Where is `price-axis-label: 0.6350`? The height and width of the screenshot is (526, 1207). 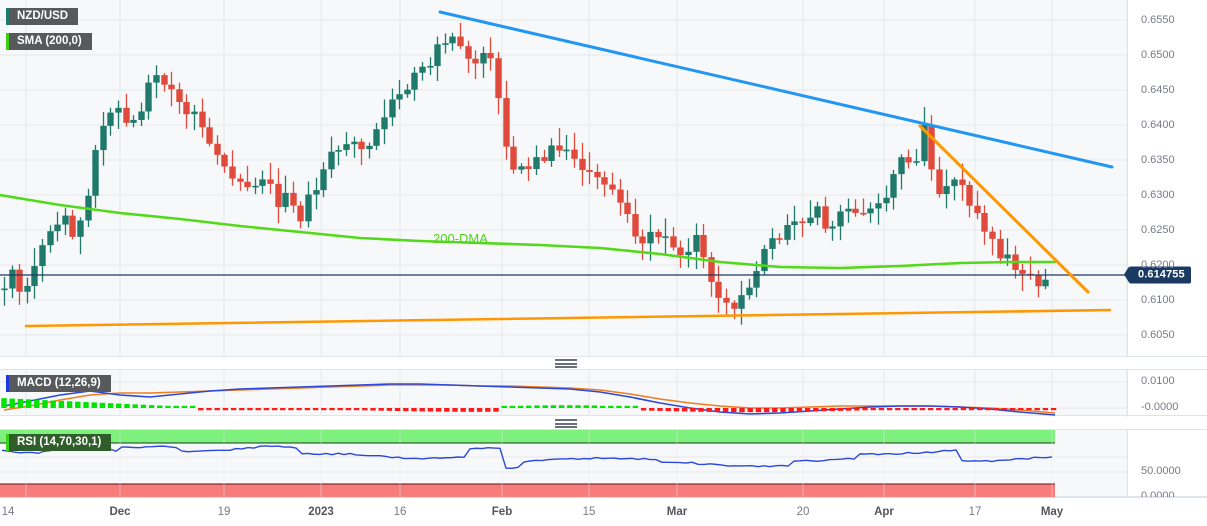
price-axis-label: 0.6350 is located at coordinates (1158, 160).